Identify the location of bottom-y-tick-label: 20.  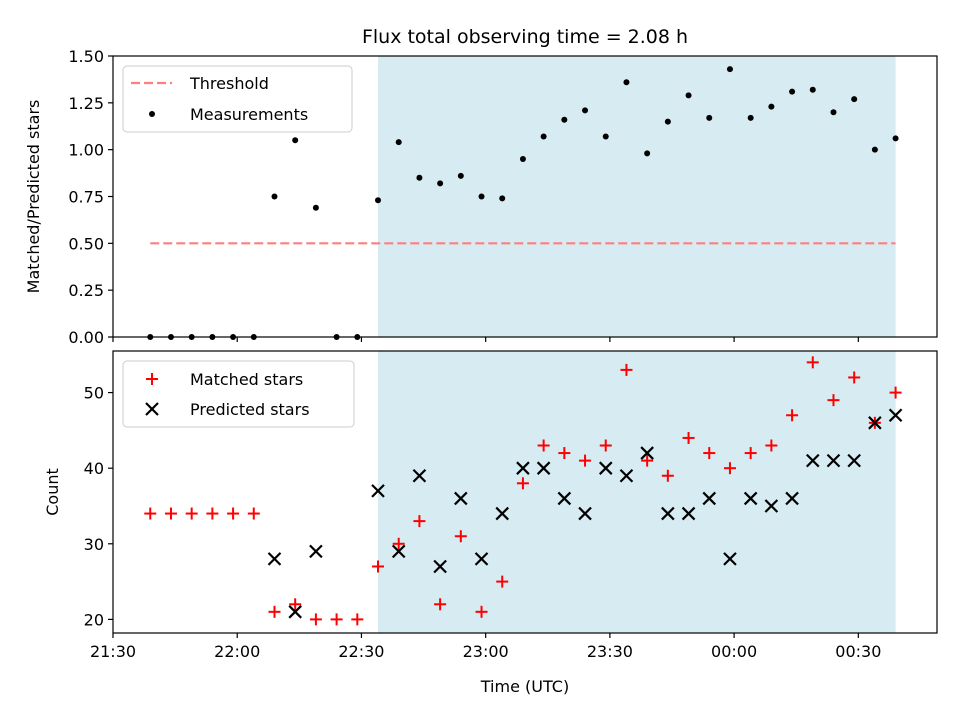
(94, 619).